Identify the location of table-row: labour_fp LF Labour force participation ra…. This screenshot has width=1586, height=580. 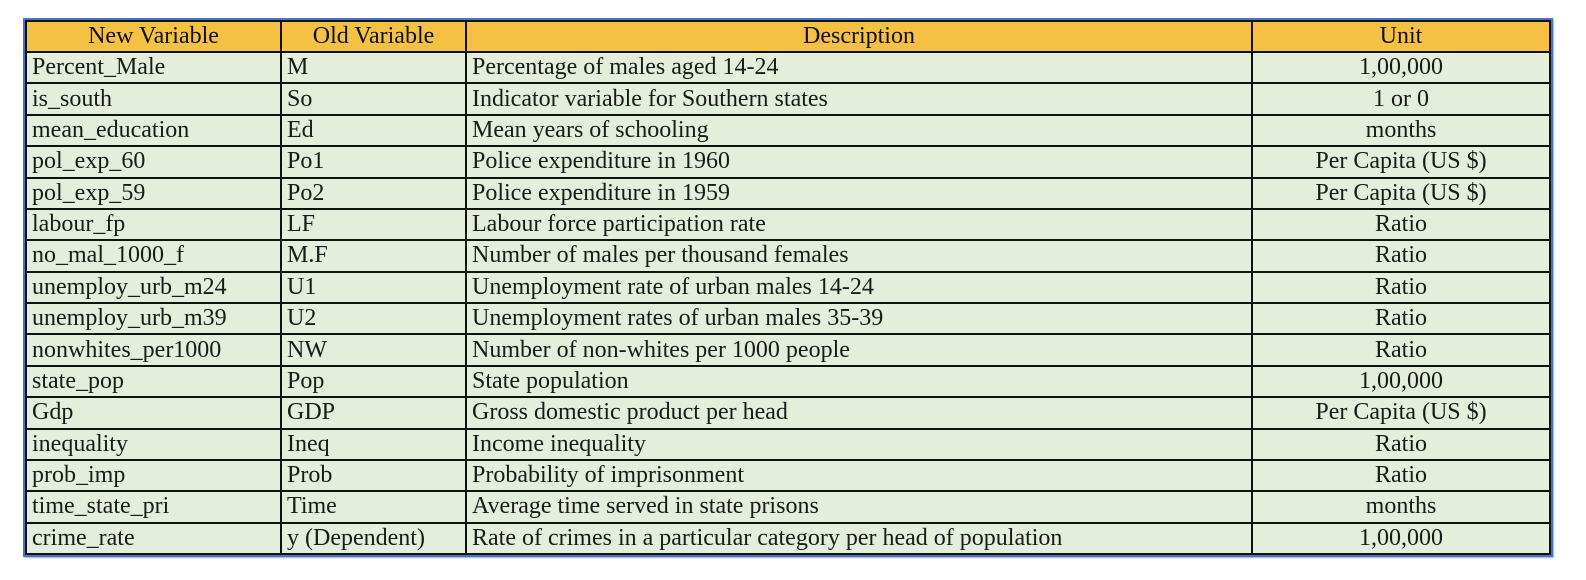
(788, 224).